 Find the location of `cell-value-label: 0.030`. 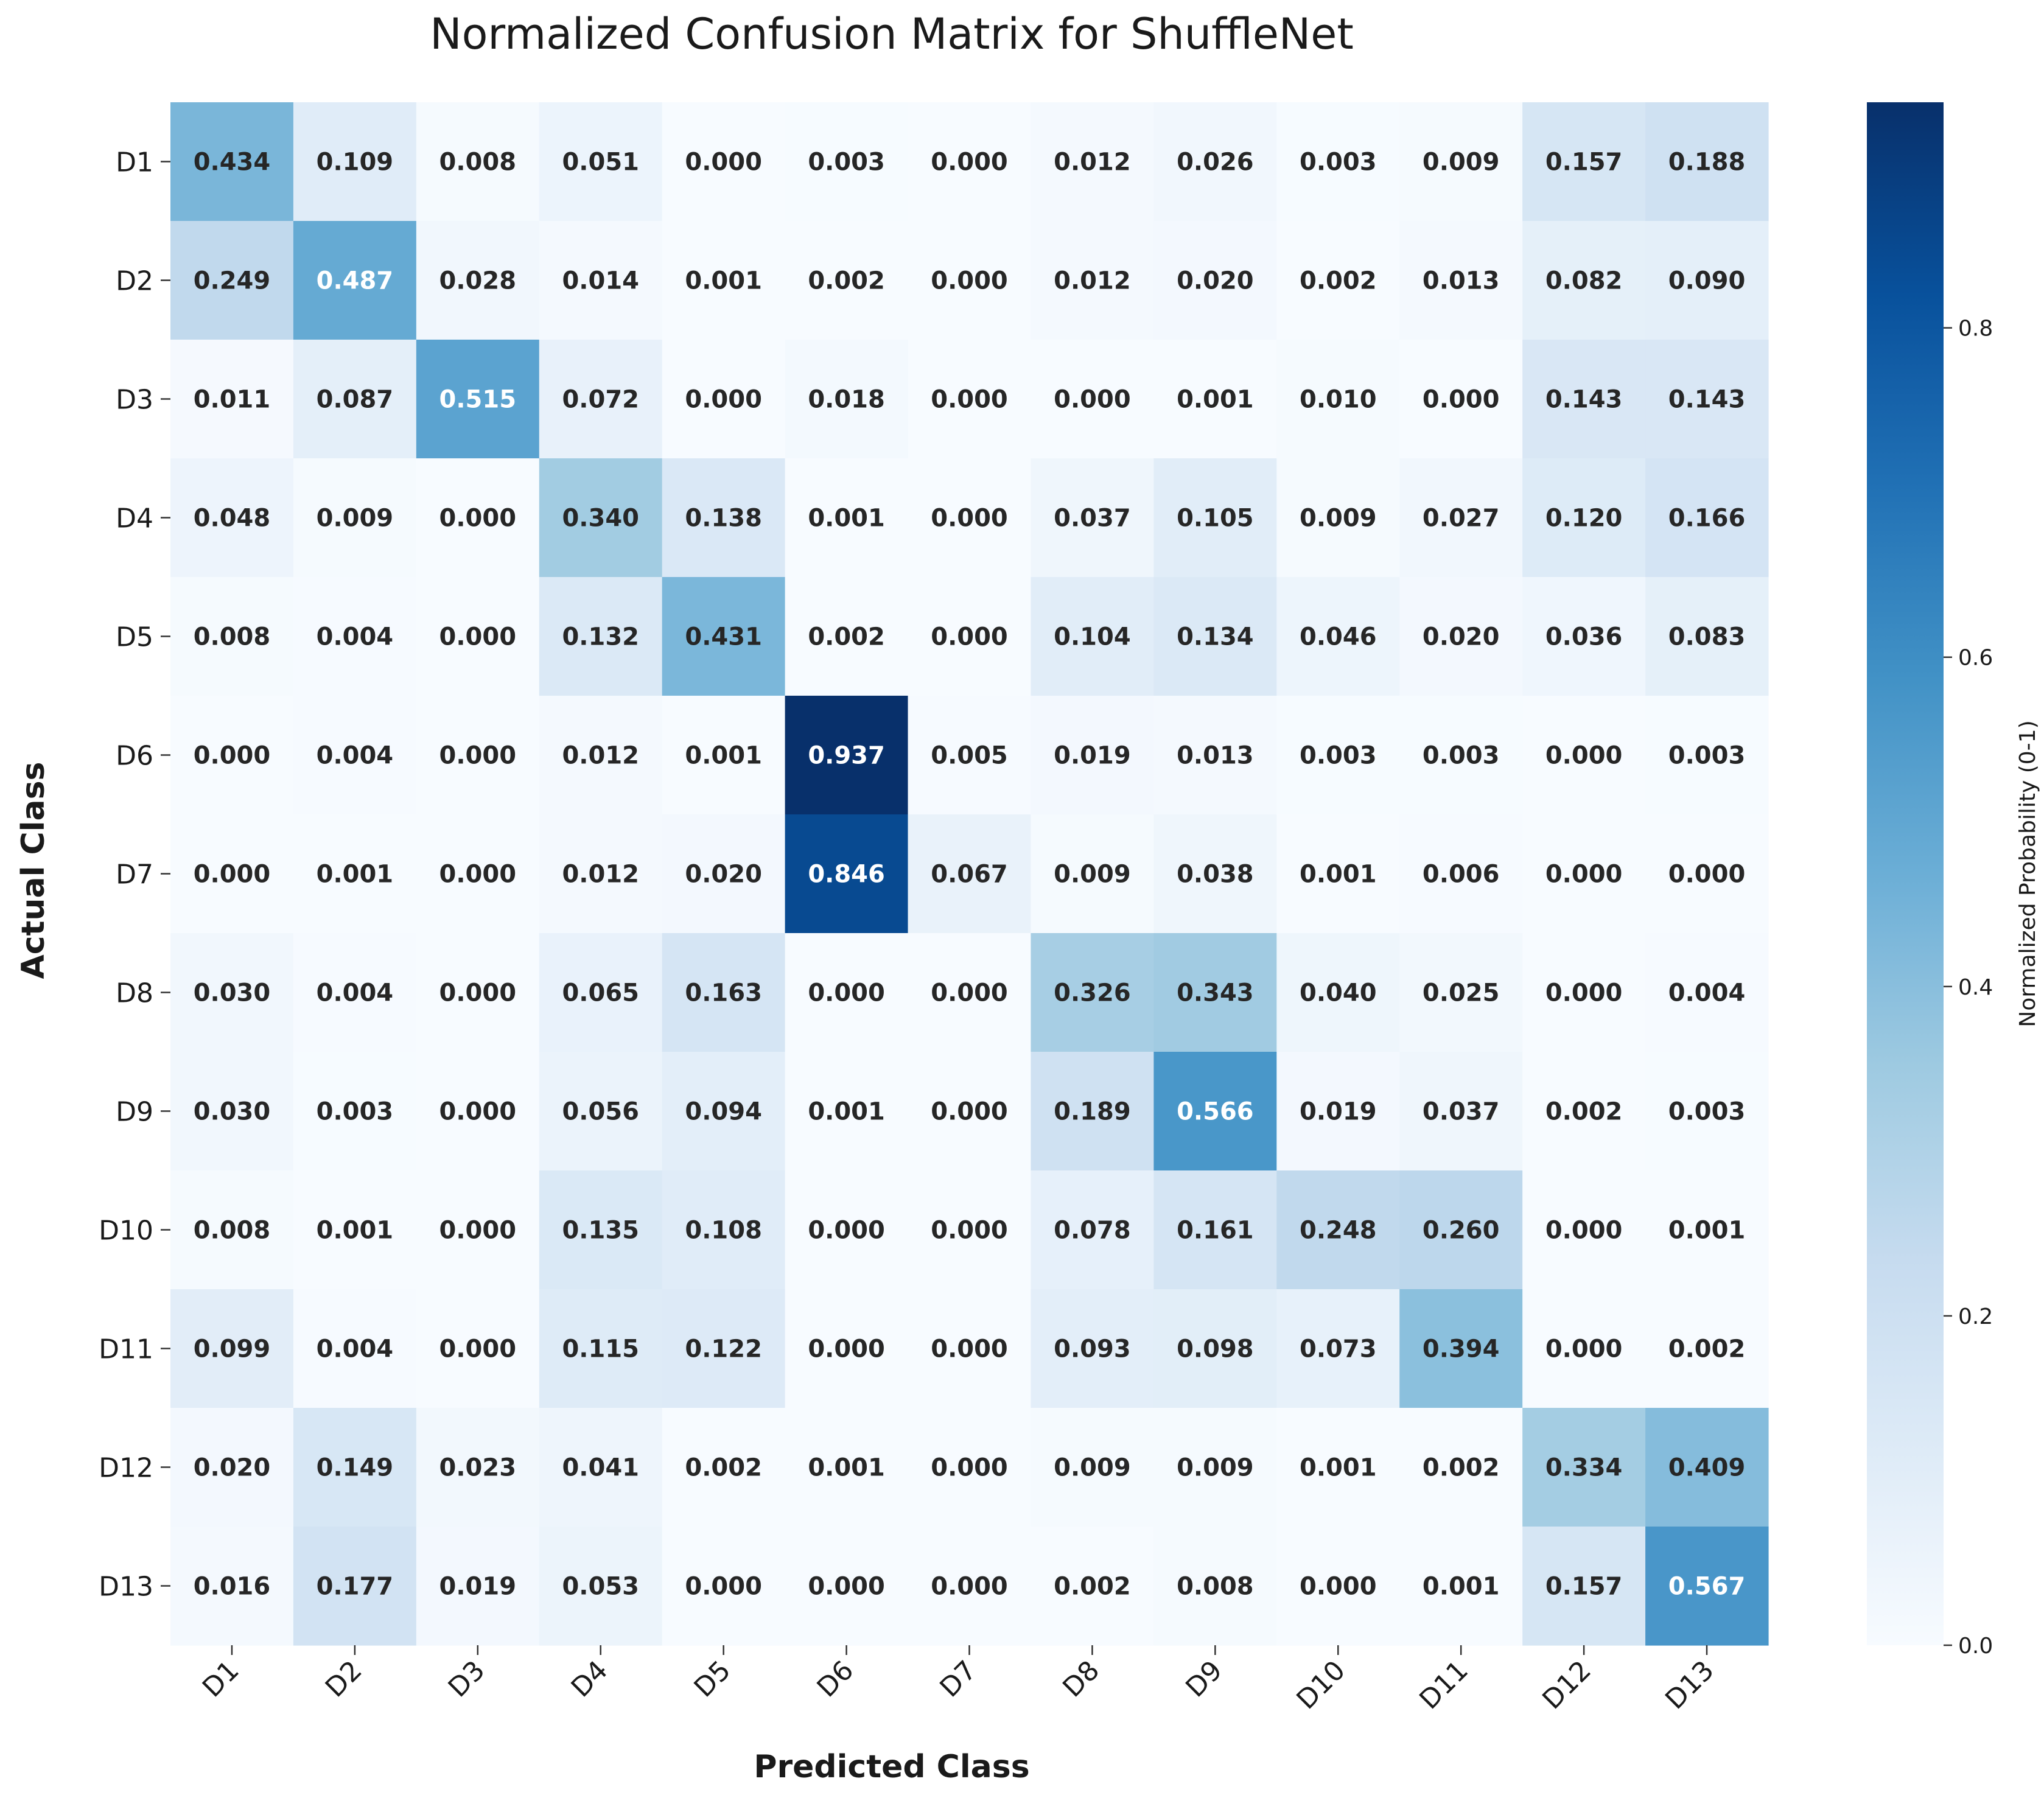

cell-value-label: 0.030 is located at coordinates (233, 993).